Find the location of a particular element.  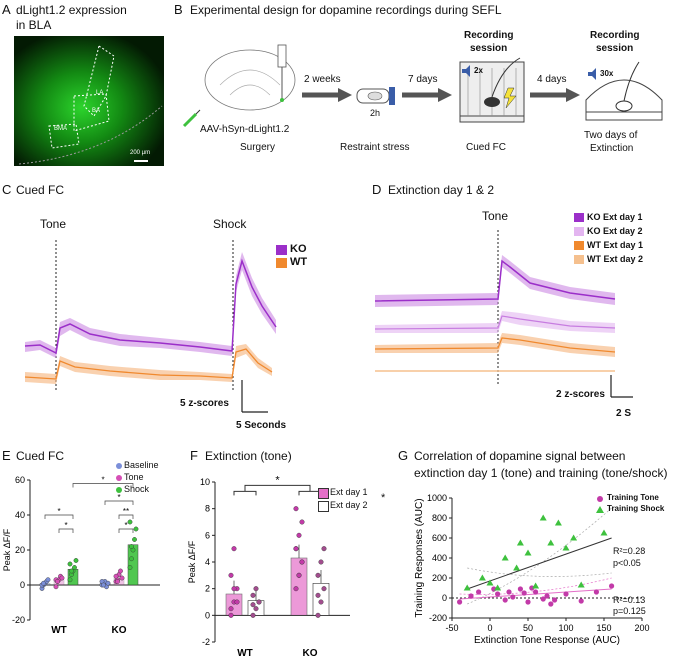

cued-fc-label: Cued FC is located at coordinates (486, 147).